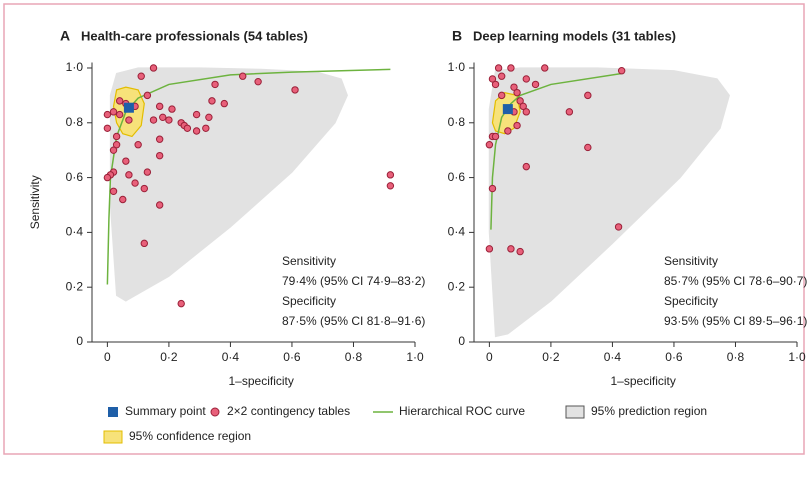 This screenshot has width=809, height=485. I want to click on x-axis-label: 1–specificity, so click(261, 381).